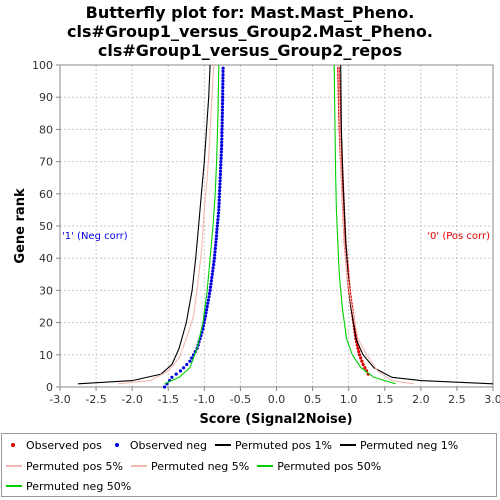 The width and height of the screenshot is (500, 500). I want to click on legend-permuted-neg-1: Permuted neg 1%, so click(399, 445).